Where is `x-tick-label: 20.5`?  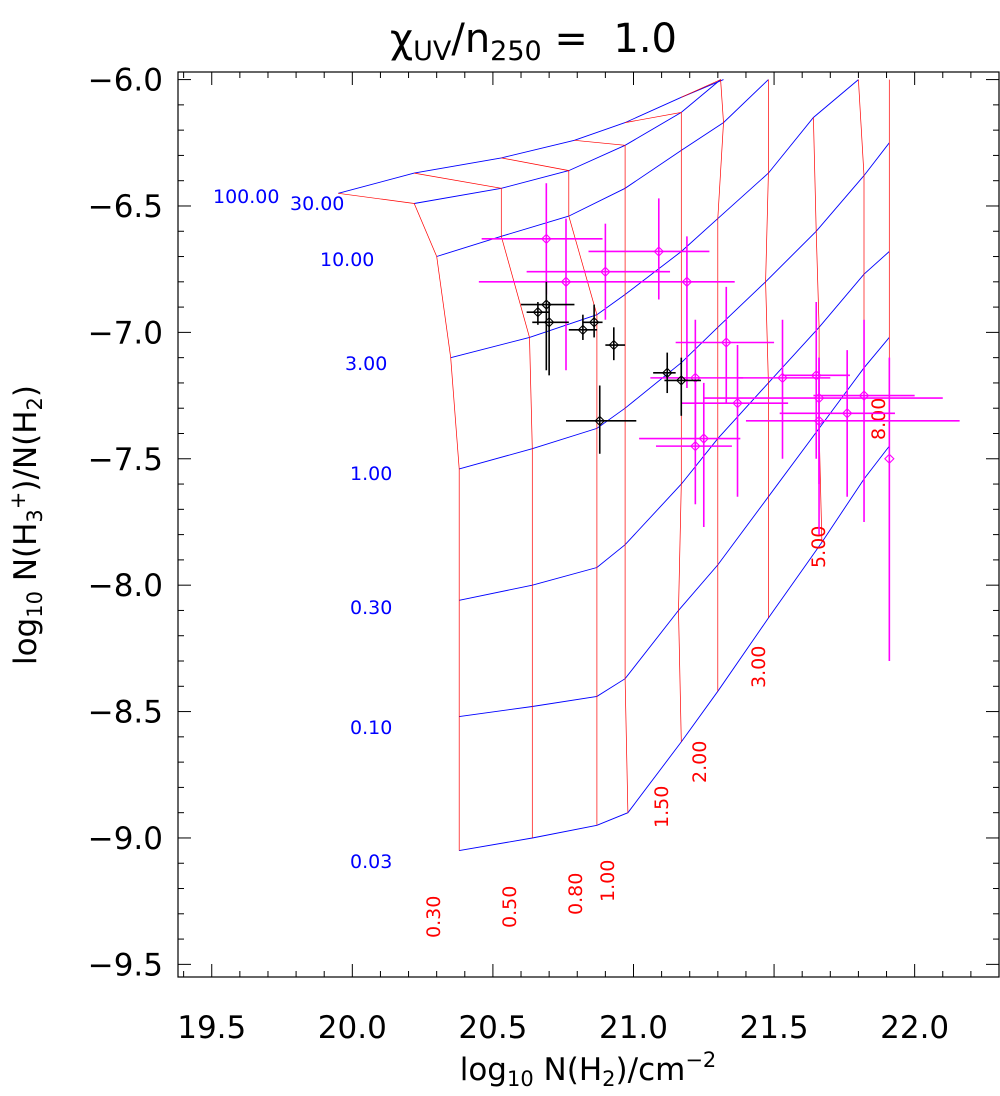
x-tick-label: 20.5 is located at coordinates (492, 1028).